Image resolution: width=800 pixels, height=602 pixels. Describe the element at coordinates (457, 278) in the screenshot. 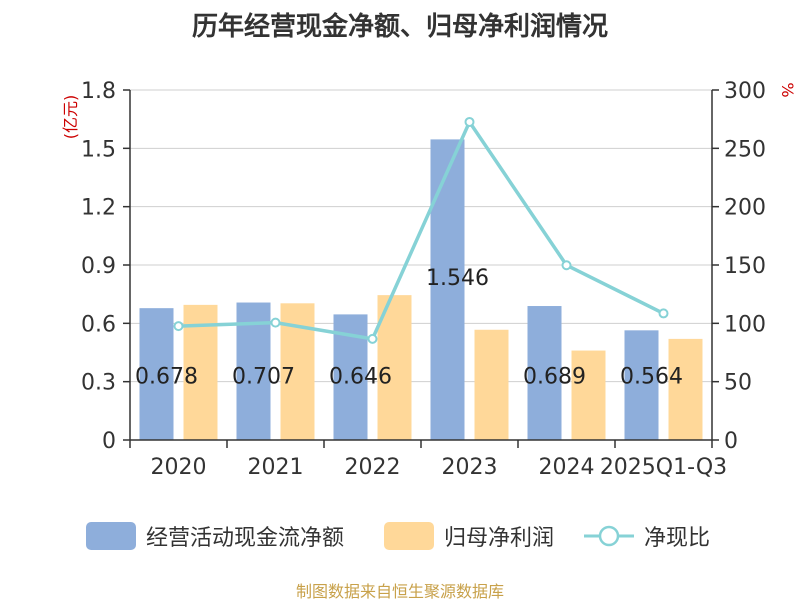

I see `data-label-cash: 1.546` at that location.